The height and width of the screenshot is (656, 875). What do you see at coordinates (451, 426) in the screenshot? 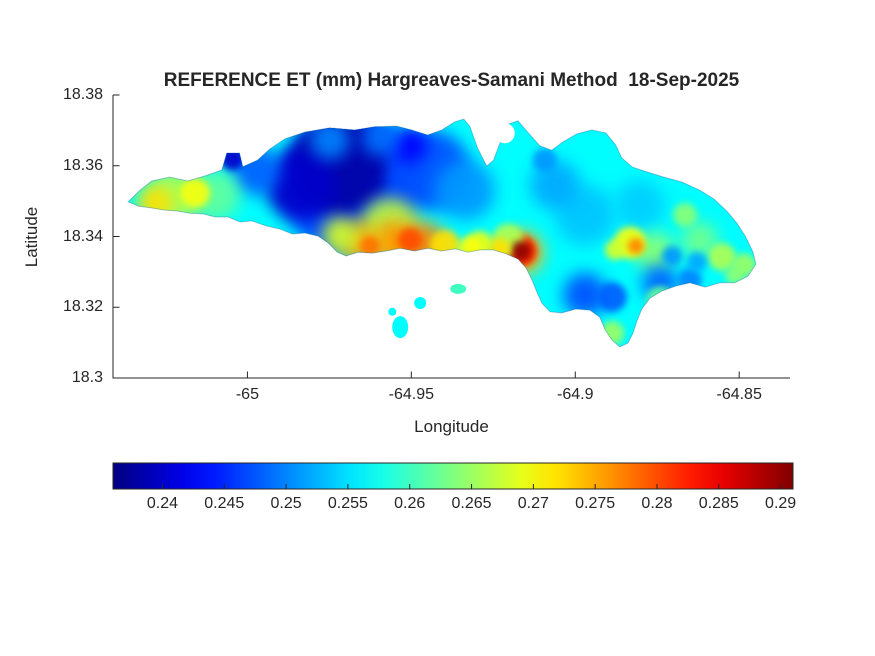
I see `x-axis-label: Longitude` at bounding box center [451, 426].